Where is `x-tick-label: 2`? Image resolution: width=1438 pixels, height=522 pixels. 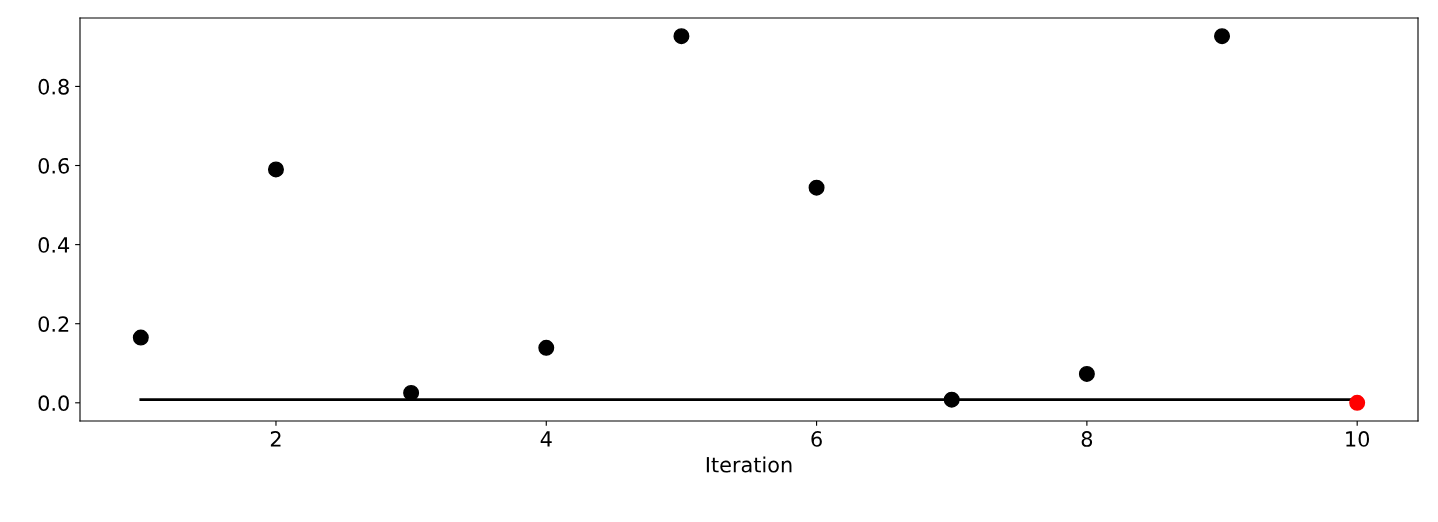 x-tick-label: 2 is located at coordinates (275, 439).